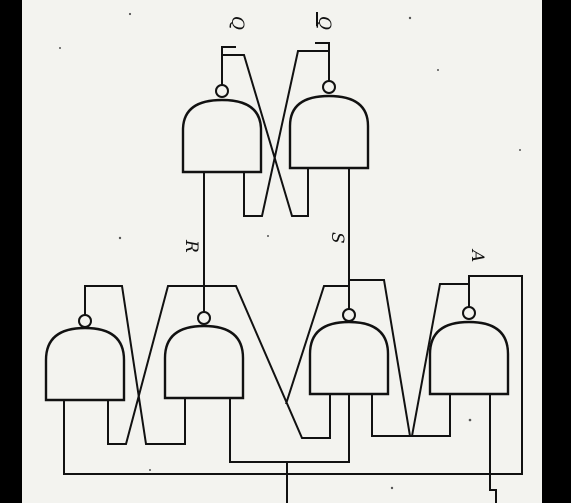 The width and height of the screenshot is (571, 503). Describe the element at coordinates (477, 255) in the screenshot. I see `label-a: A` at that location.